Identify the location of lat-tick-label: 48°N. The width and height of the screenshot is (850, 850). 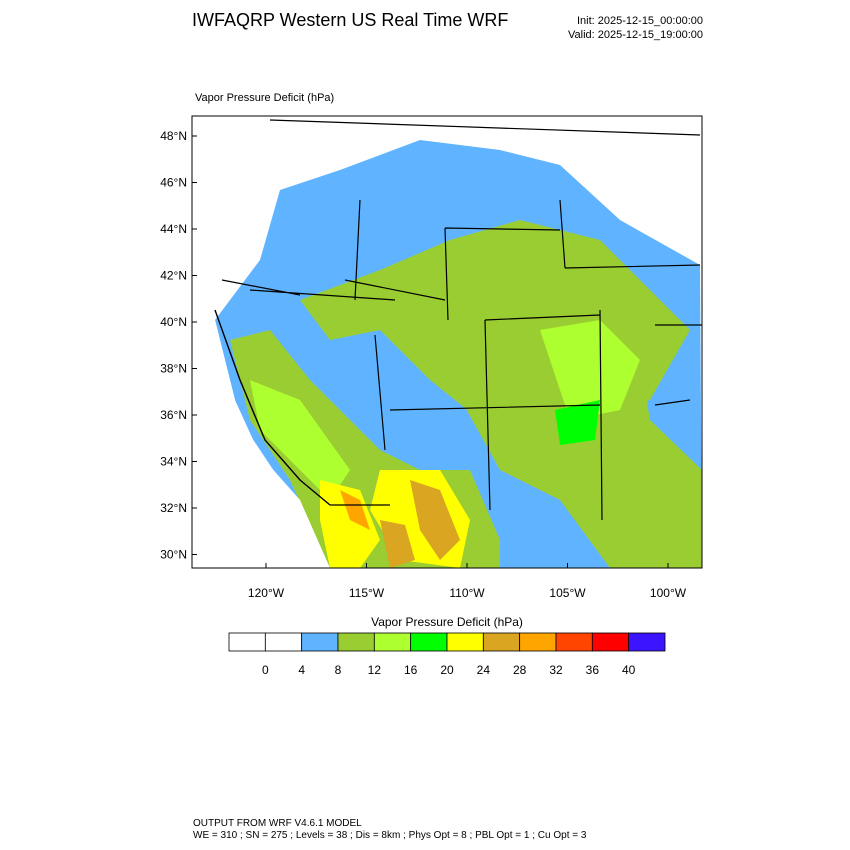
(173, 136).